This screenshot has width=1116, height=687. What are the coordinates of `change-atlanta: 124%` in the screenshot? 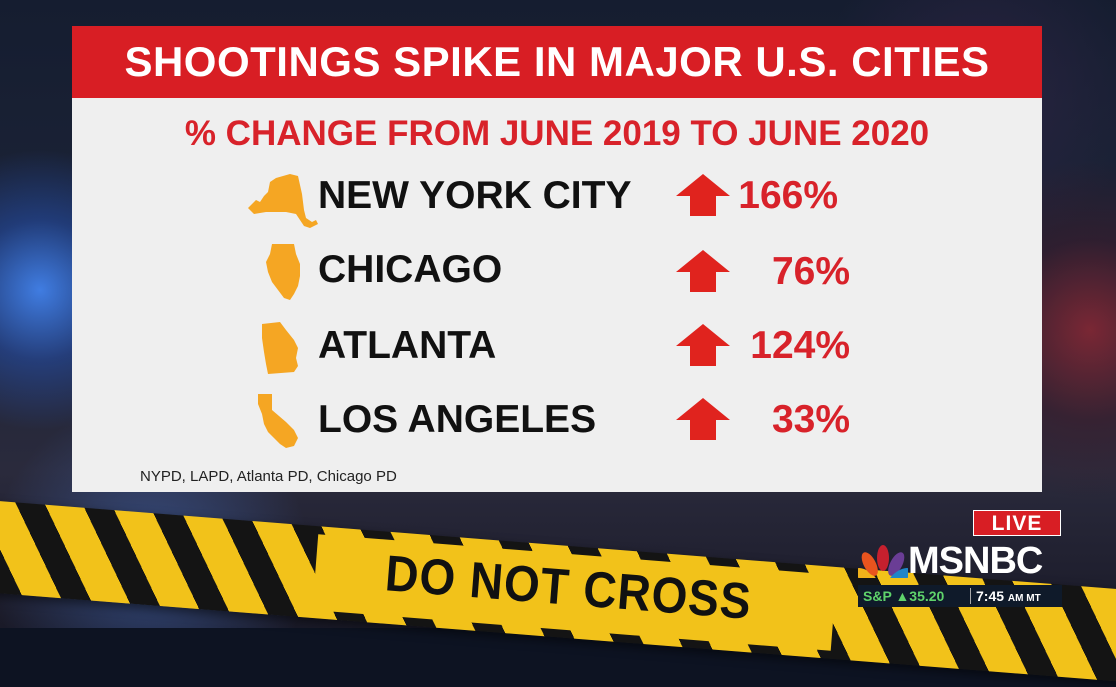 It's located at (800, 345).